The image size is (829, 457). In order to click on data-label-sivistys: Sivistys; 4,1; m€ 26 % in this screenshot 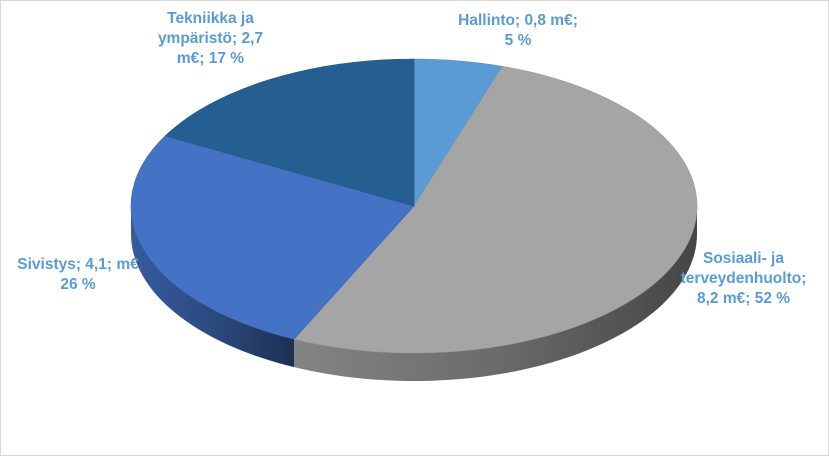, I will do `click(78, 275)`.